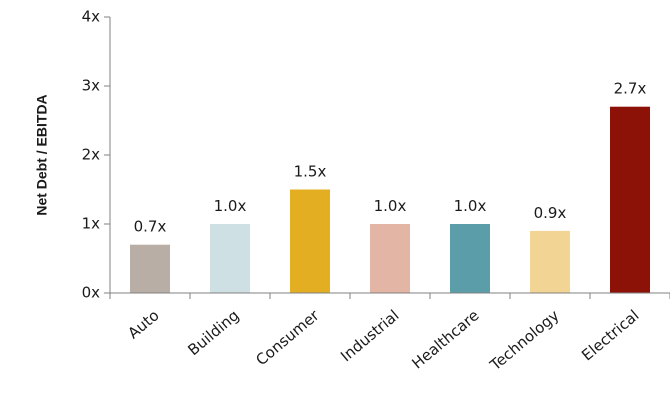 This screenshot has height=397, width=670. Describe the element at coordinates (369, 335) in the screenshot. I see `x-tick-label-industrial: Industrial` at that location.